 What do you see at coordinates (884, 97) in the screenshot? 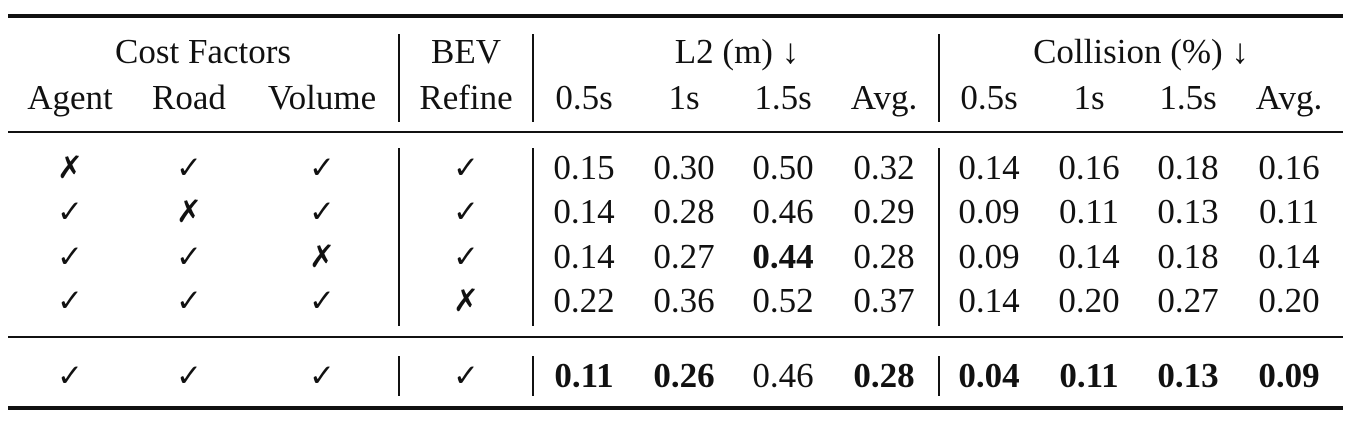
I see `subheader-l2-avg: Avg.` at bounding box center [884, 97].